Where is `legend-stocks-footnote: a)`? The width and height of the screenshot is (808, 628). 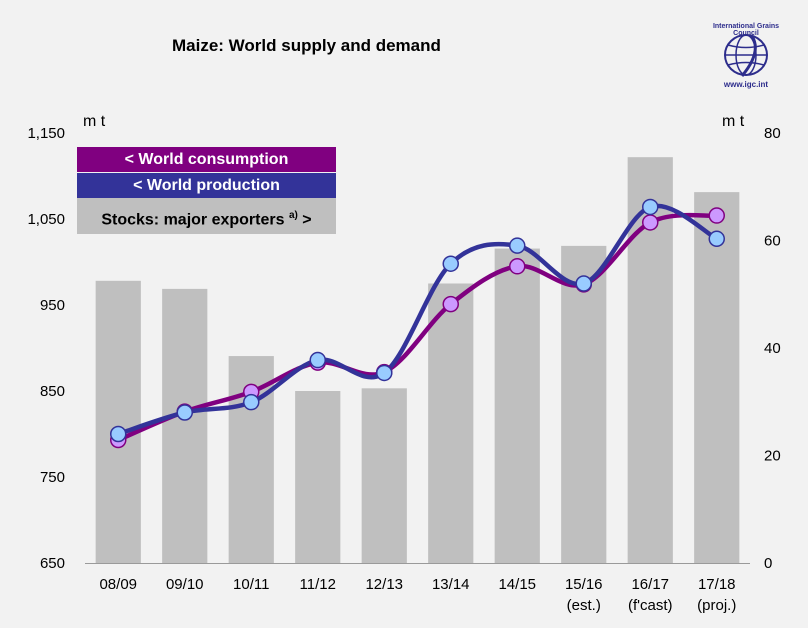 legend-stocks-footnote: a) is located at coordinates (293, 215).